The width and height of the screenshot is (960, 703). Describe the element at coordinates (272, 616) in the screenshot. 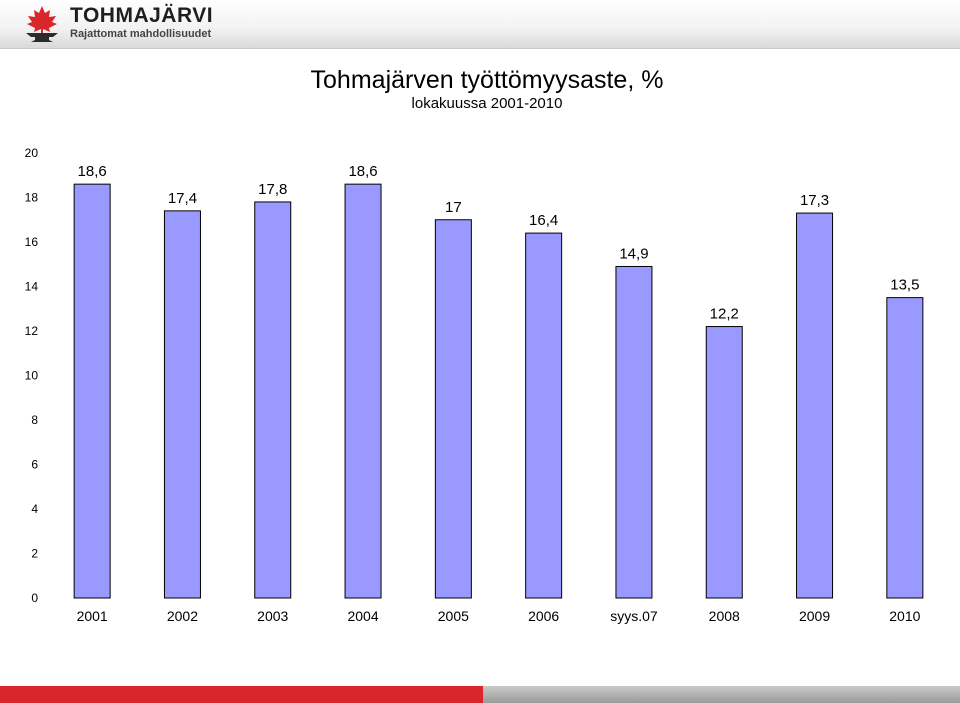

I see `x-tick-label: 2003` at that location.